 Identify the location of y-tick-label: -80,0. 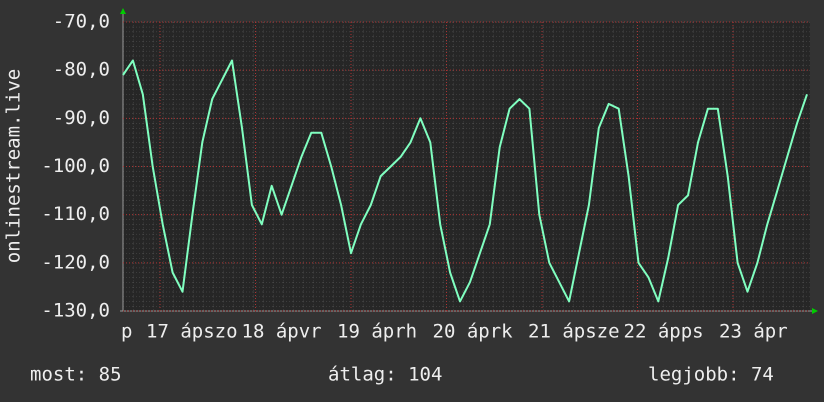
(81, 70).